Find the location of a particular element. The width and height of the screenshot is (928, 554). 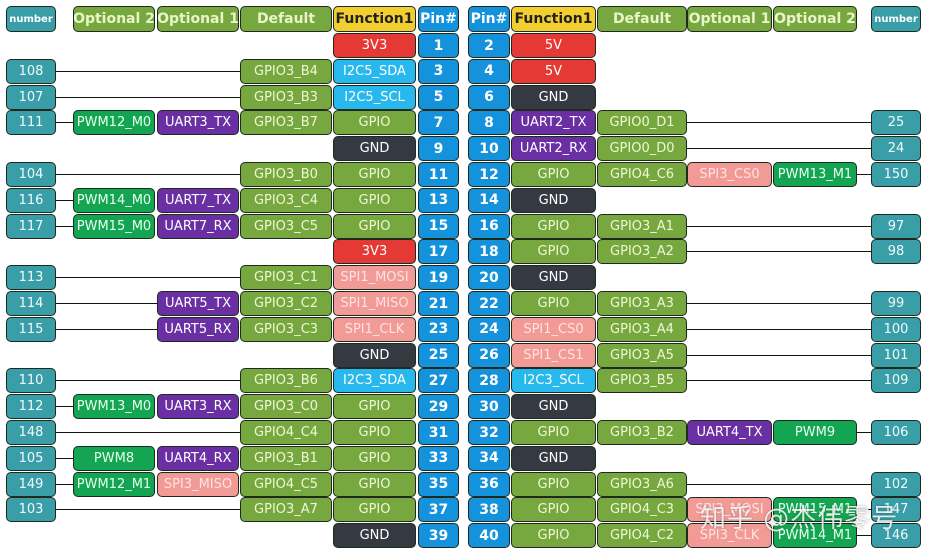

pin-number: 28 is located at coordinates (489, 381).